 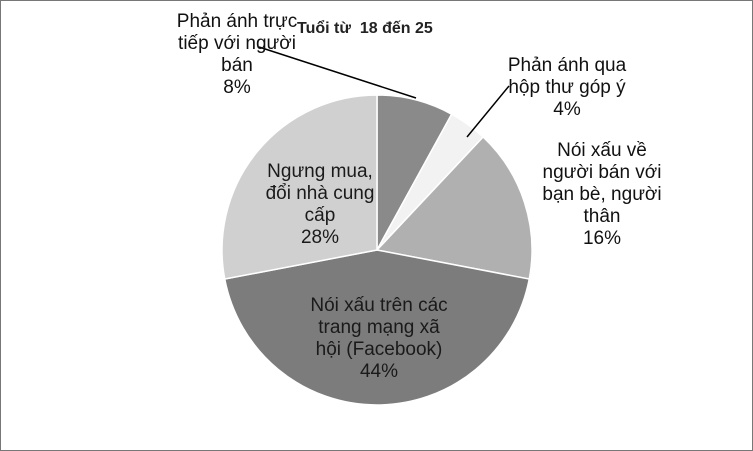 What do you see at coordinates (237, 87) in the screenshot?
I see `slice-percent-label: 8%` at bounding box center [237, 87].